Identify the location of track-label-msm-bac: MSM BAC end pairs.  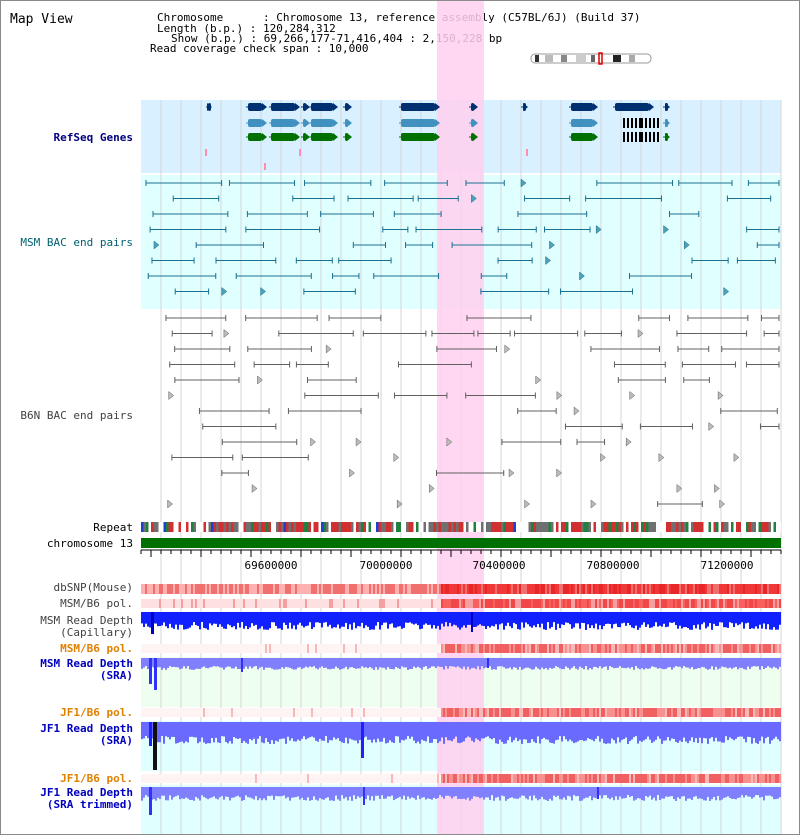
(76, 242).